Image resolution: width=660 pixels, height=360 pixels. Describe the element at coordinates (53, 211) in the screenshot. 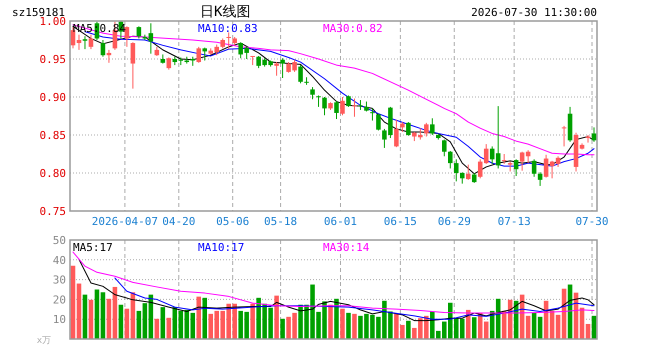

I see `y-tick-label: 0.75` at that location.